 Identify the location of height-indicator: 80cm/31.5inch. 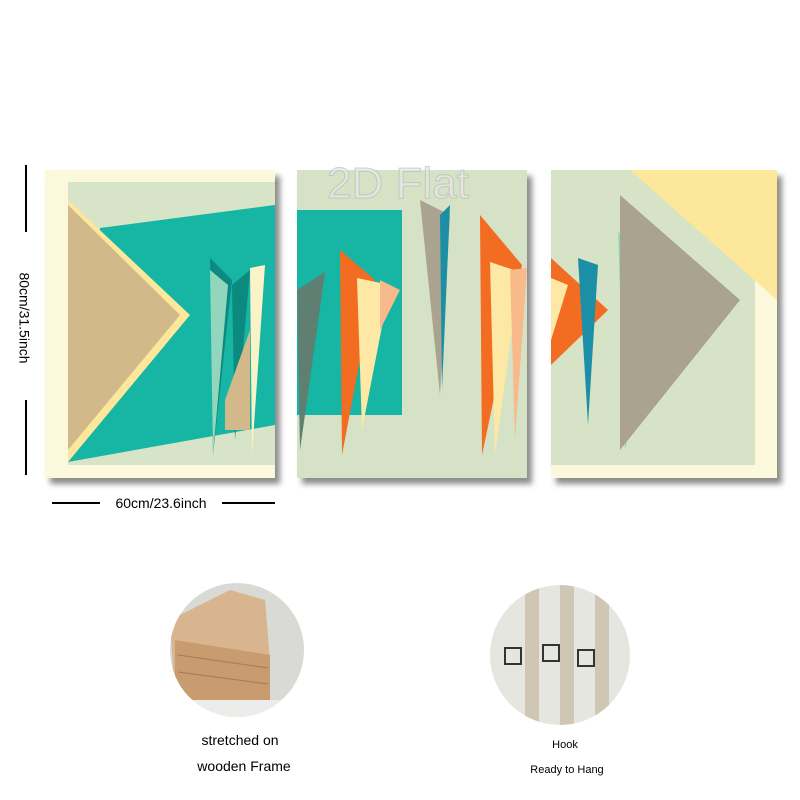
(24, 320).